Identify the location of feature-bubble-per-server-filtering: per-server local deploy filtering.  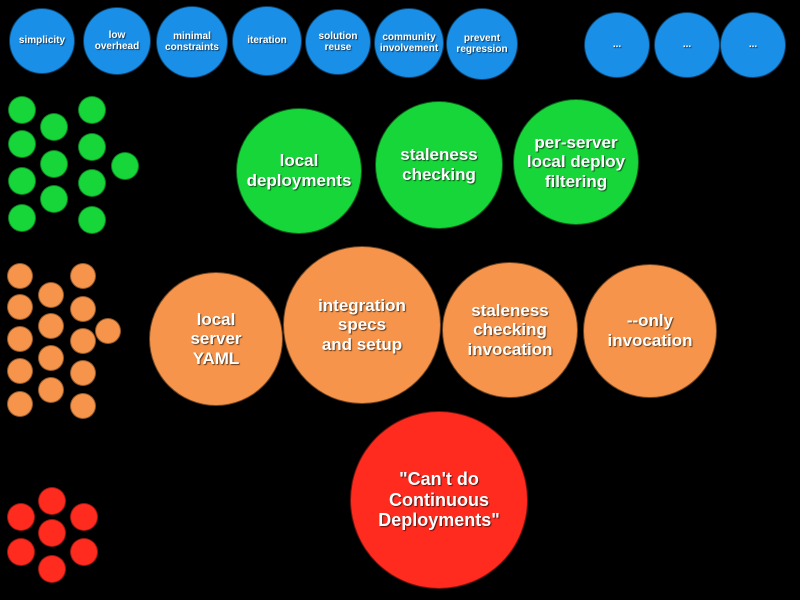
(576, 162).